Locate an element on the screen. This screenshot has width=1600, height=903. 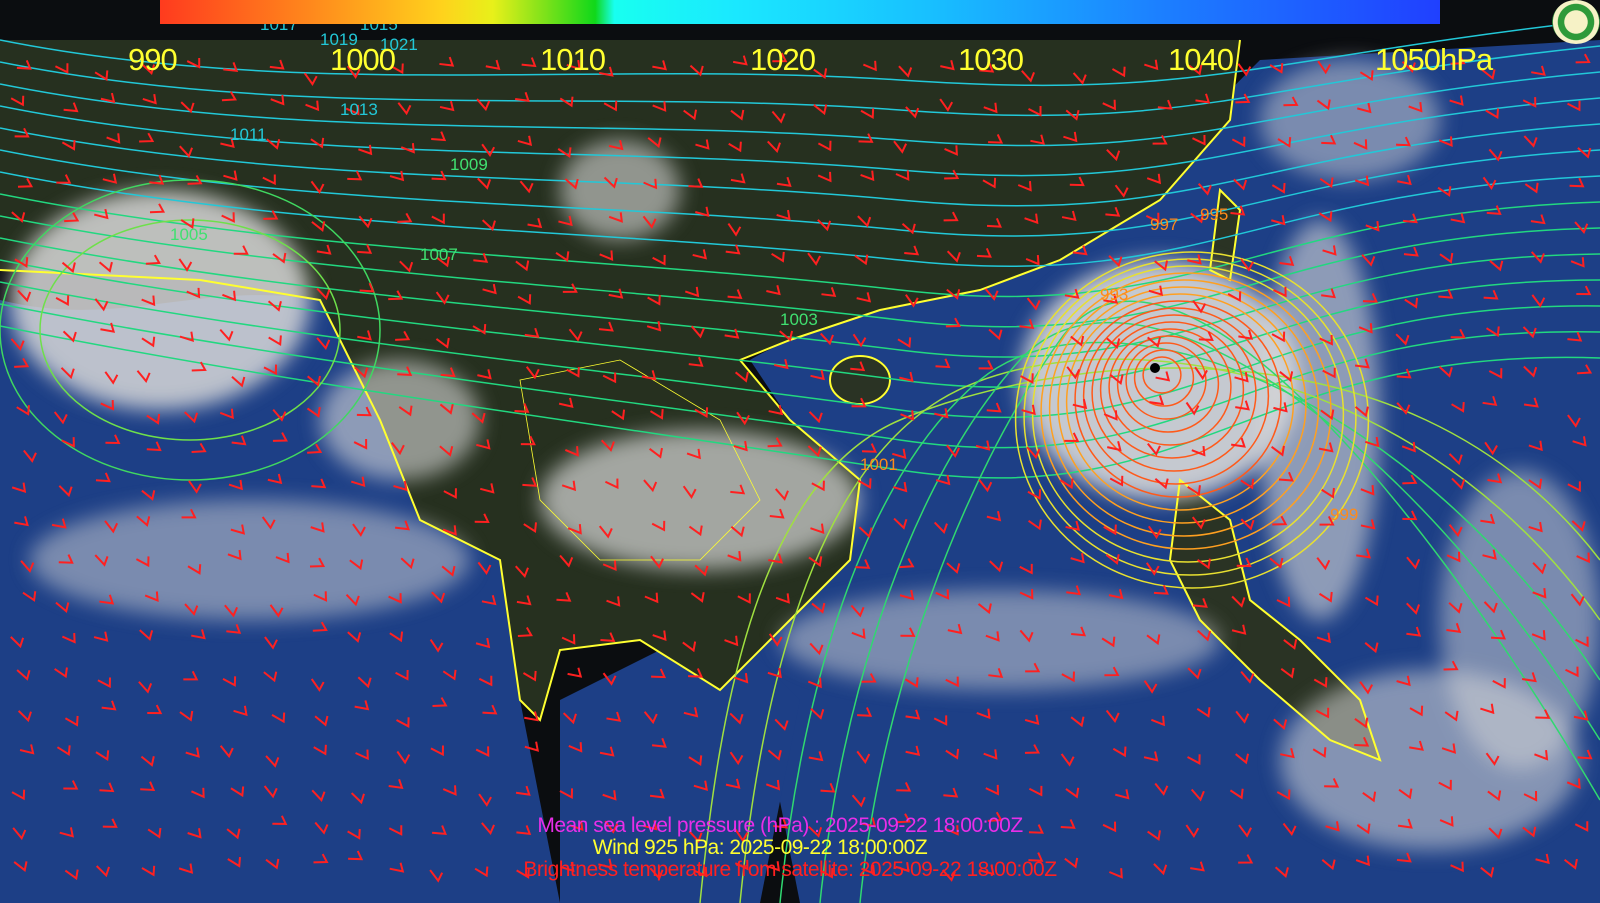
colorbar-tick: 1010 is located at coordinates (573, 59).